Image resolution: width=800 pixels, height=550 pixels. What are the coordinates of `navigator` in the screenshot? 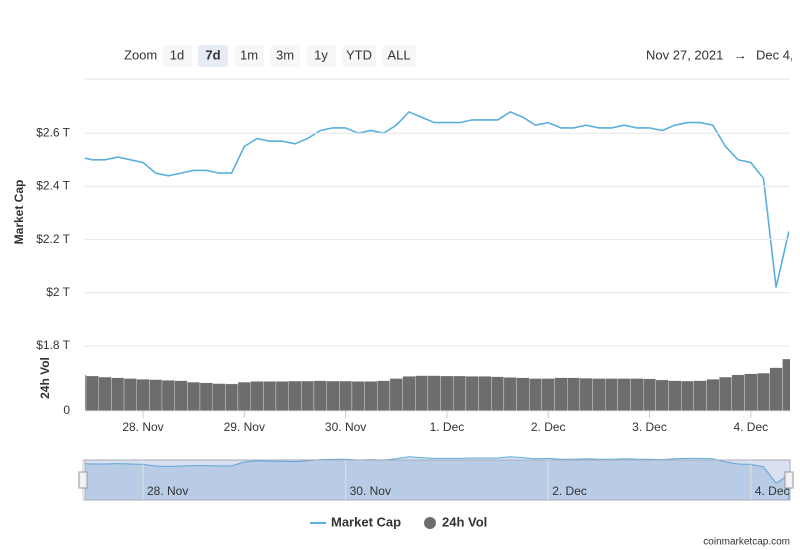 It's located at (437, 478).